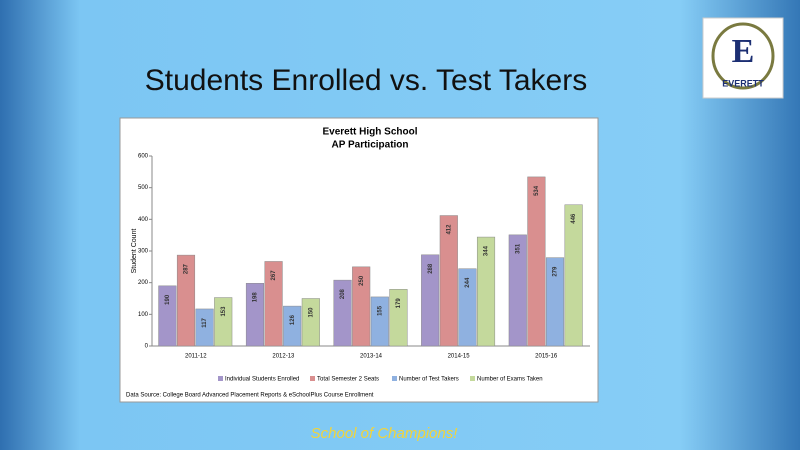 This screenshot has width=800, height=455. What do you see at coordinates (134, 251) in the screenshot?
I see `y-axis-label: Student Count` at bounding box center [134, 251].